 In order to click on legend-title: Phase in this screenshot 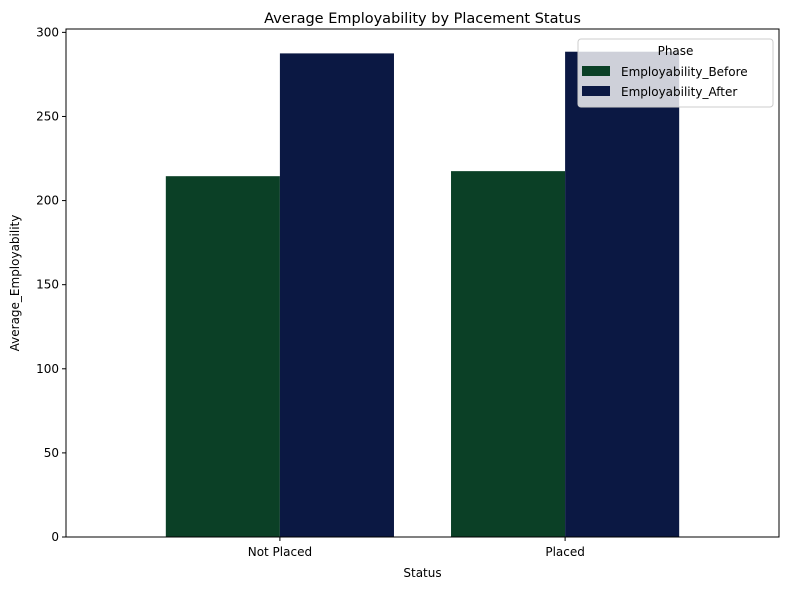, I will do `click(676, 51)`.